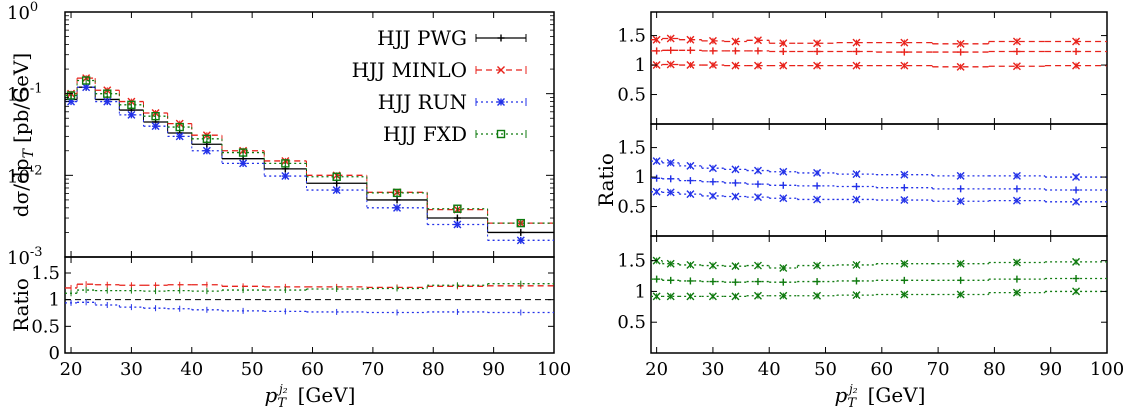 Image resolution: width=1140 pixels, height=416 pixels. Describe the element at coordinates (25, 175) in the screenshot. I see `lm-ytick-label: 10⁻²` at that location.